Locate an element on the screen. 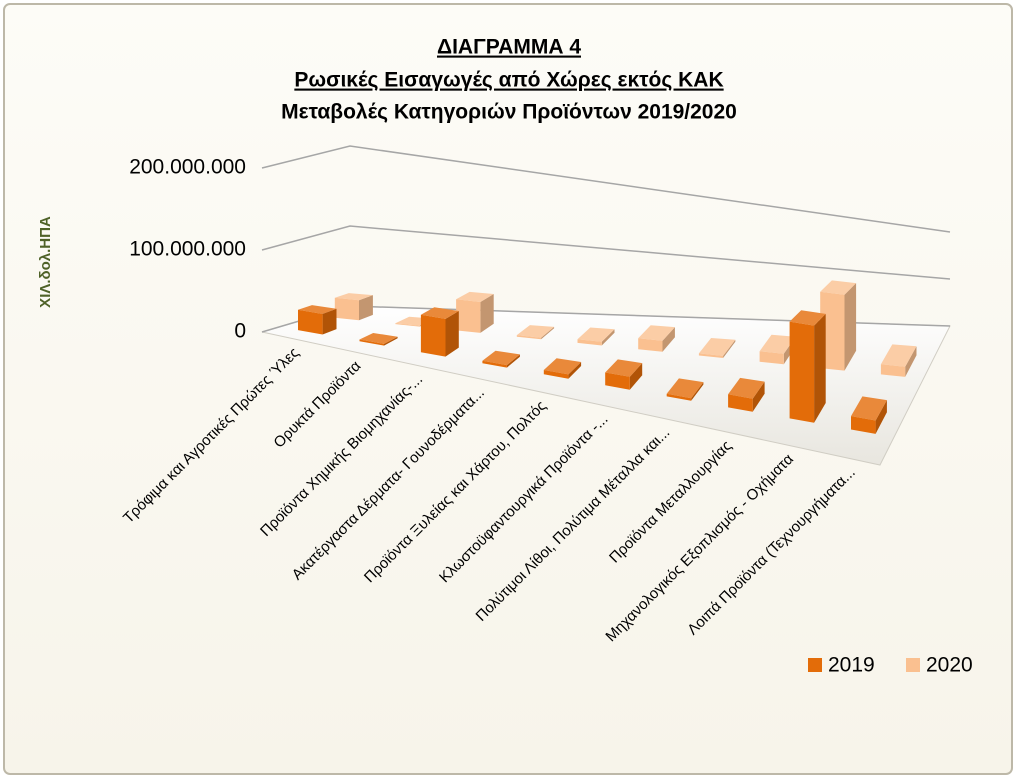 Image resolution: width=1018 pixels, height=780 pixels. y-tick-label: 200.000.000 is located at coordinates (187, 167).